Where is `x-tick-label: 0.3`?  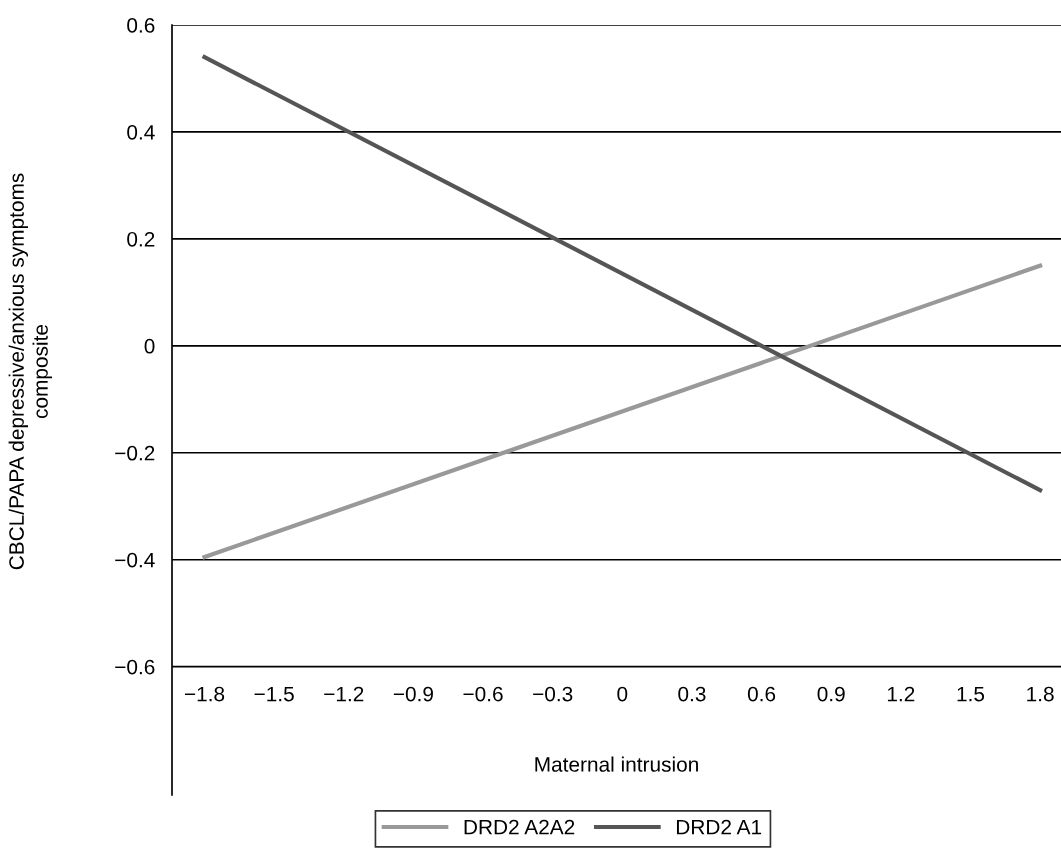
x-tick-label: 0.3 is located at coordinates (692, 694).